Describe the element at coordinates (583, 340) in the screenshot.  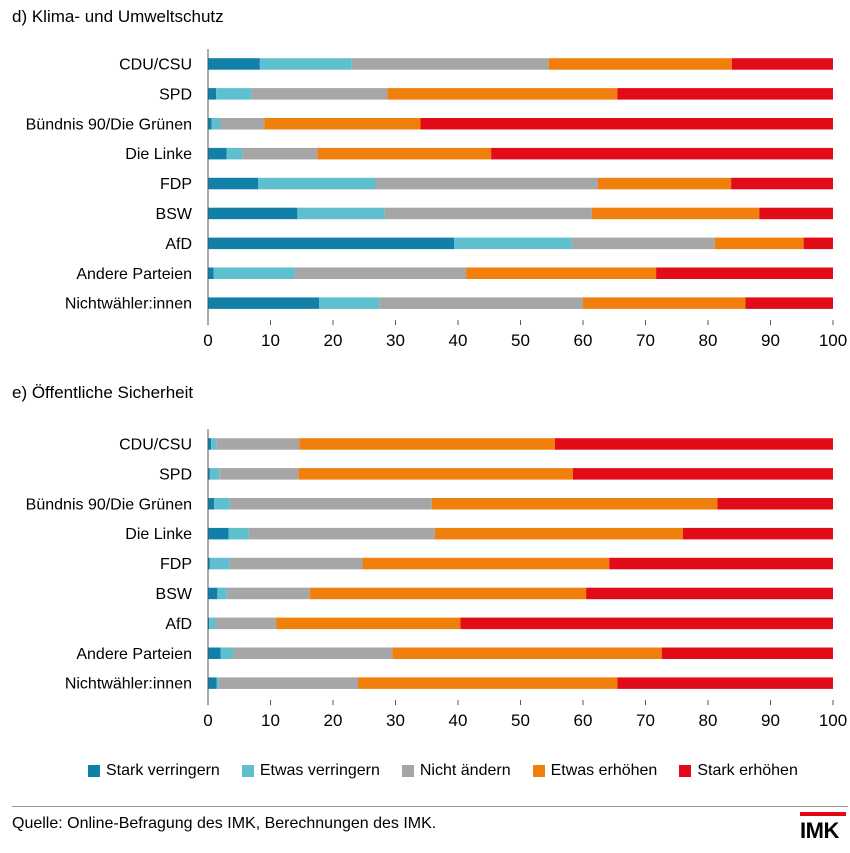
I see `x-tick-label-60: 60` at that location.